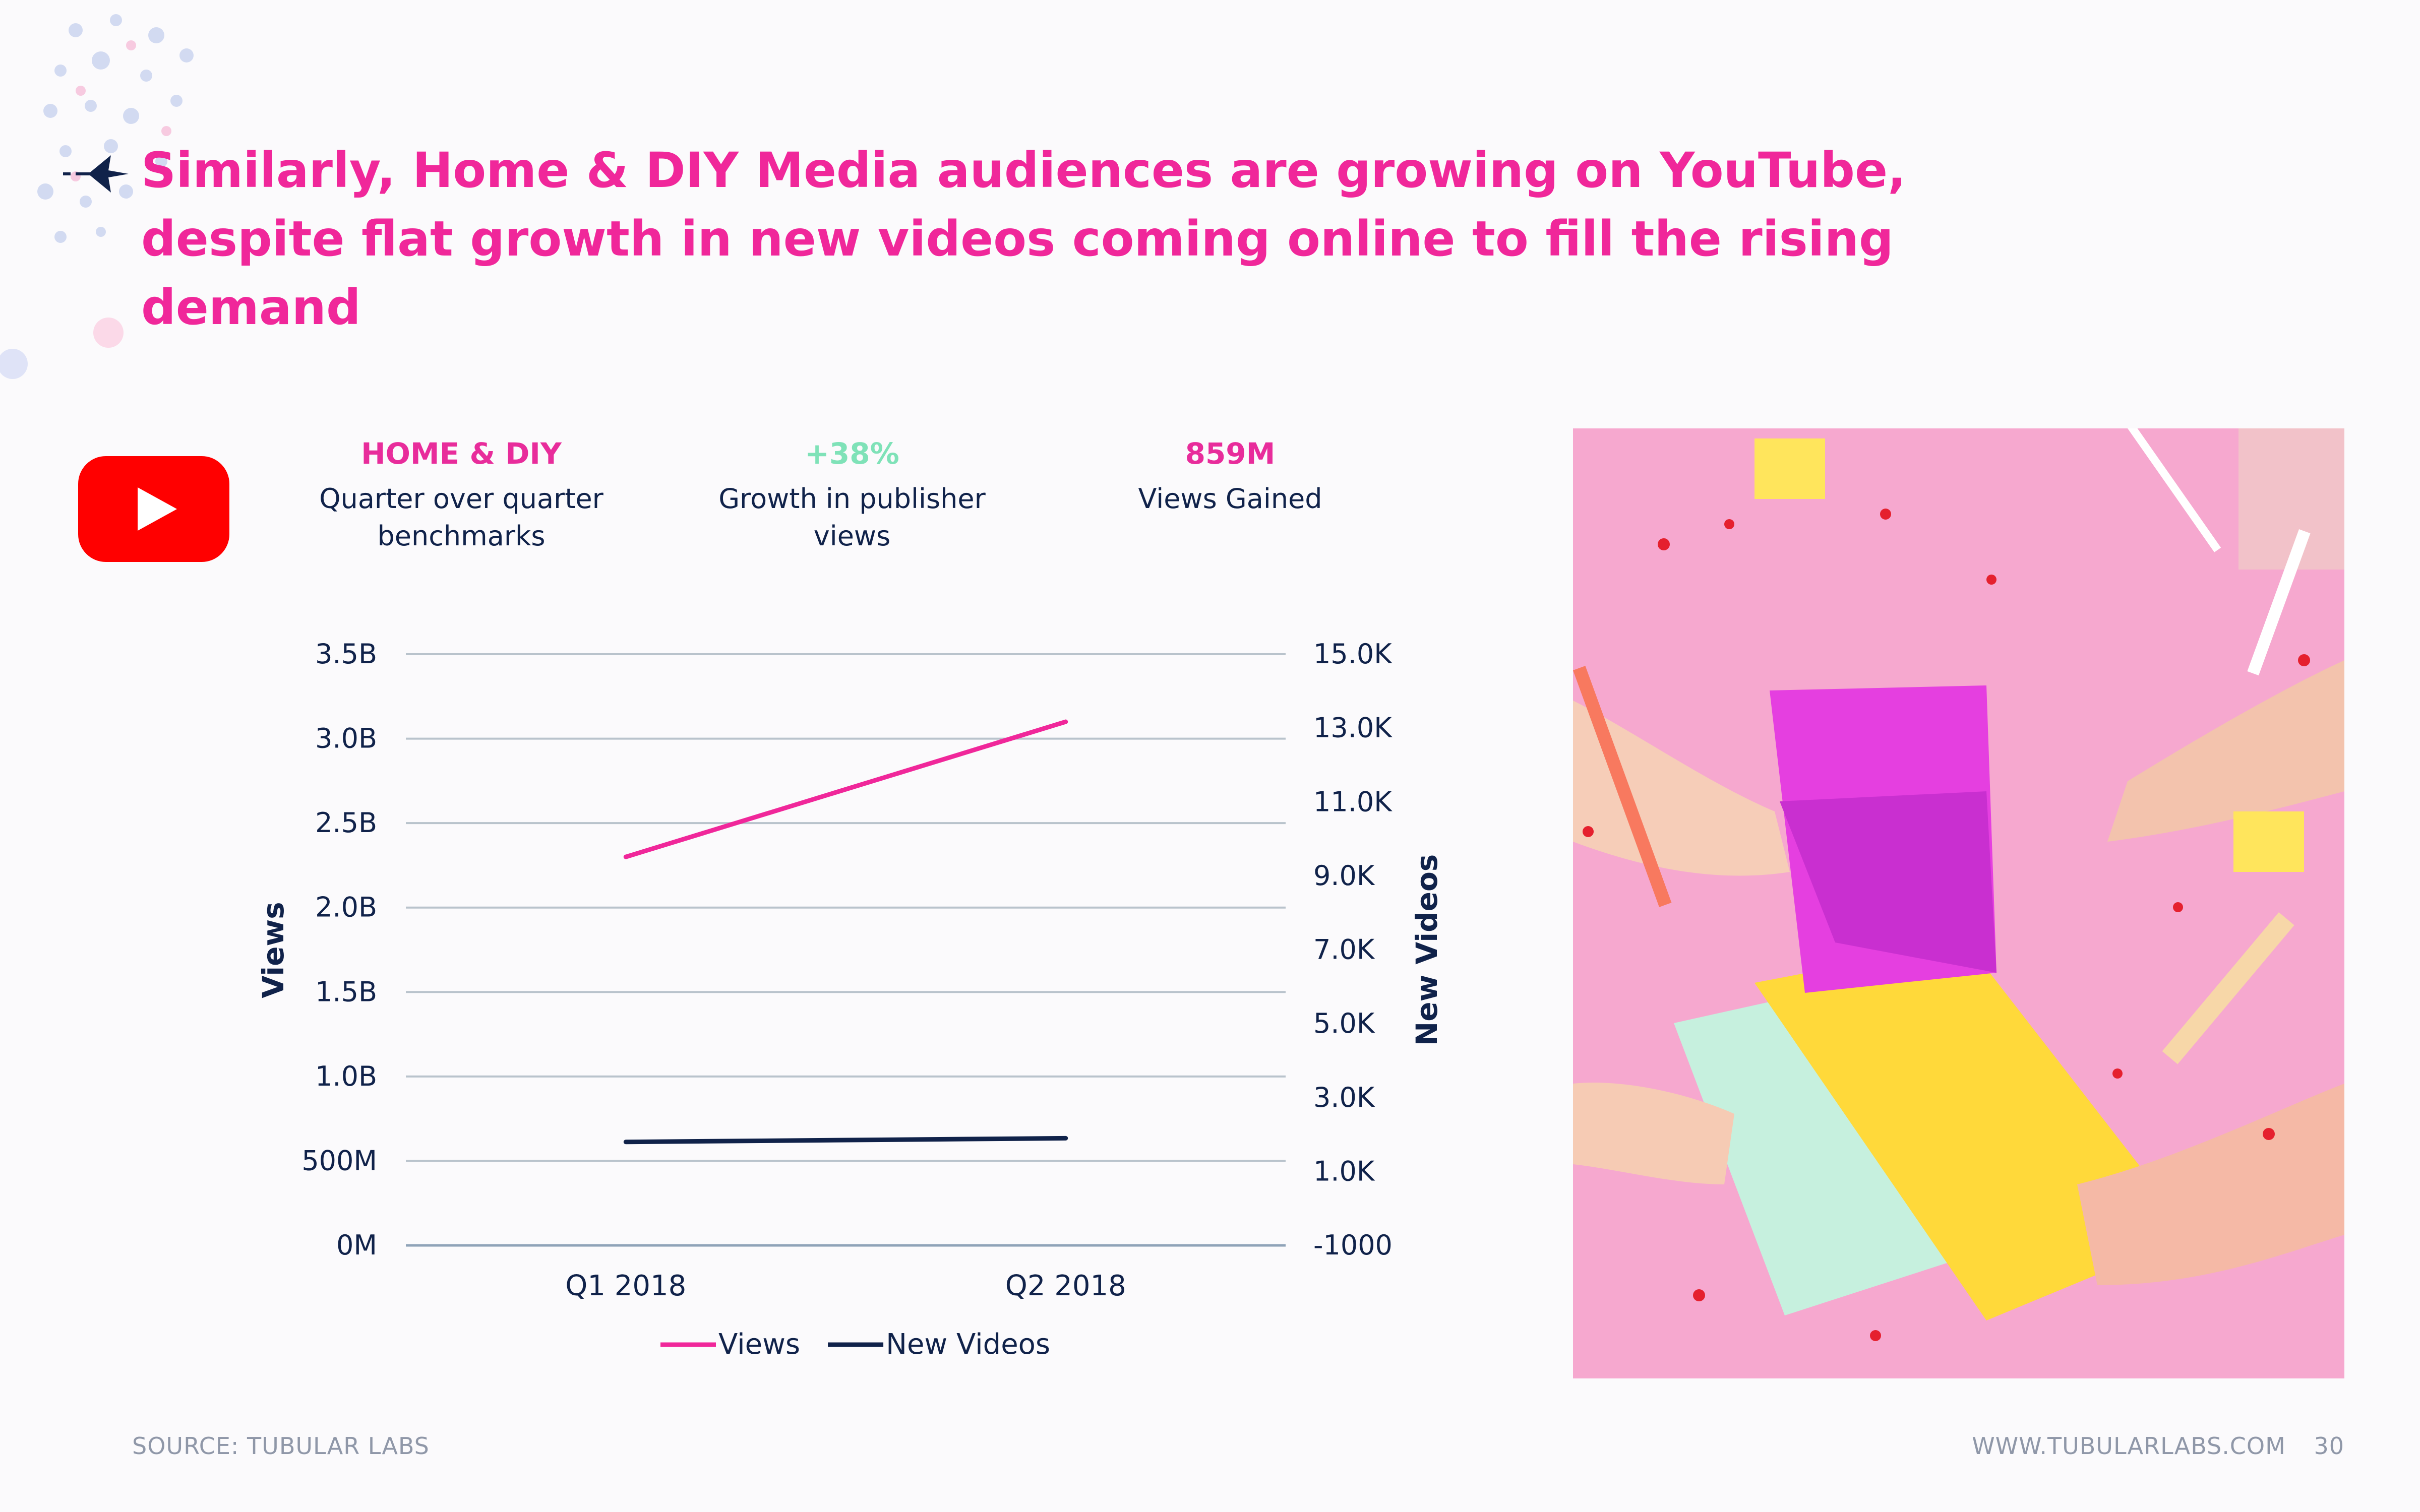 The image size is (2420, 1512). Describe the element at coordinates (1230, 477) in the screenshot. I see `stat-views-gained: 859M Views Gained` at that location.